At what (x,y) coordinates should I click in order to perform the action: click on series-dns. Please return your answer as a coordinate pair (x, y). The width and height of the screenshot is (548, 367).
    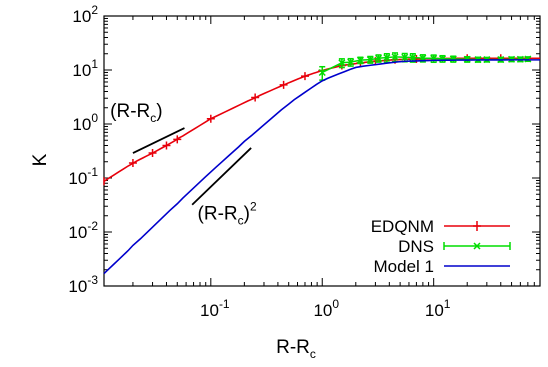
    Looking at the image, I should click on (425, 66).